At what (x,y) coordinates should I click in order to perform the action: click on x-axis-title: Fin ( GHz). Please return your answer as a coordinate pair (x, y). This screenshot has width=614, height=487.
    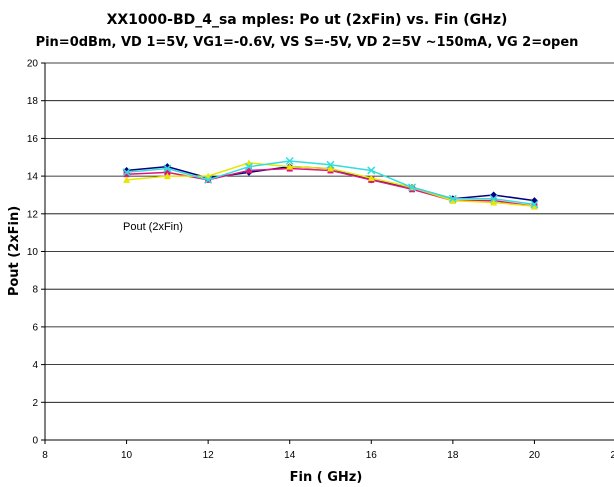
    Looking at the image, I should click on (326, 477).